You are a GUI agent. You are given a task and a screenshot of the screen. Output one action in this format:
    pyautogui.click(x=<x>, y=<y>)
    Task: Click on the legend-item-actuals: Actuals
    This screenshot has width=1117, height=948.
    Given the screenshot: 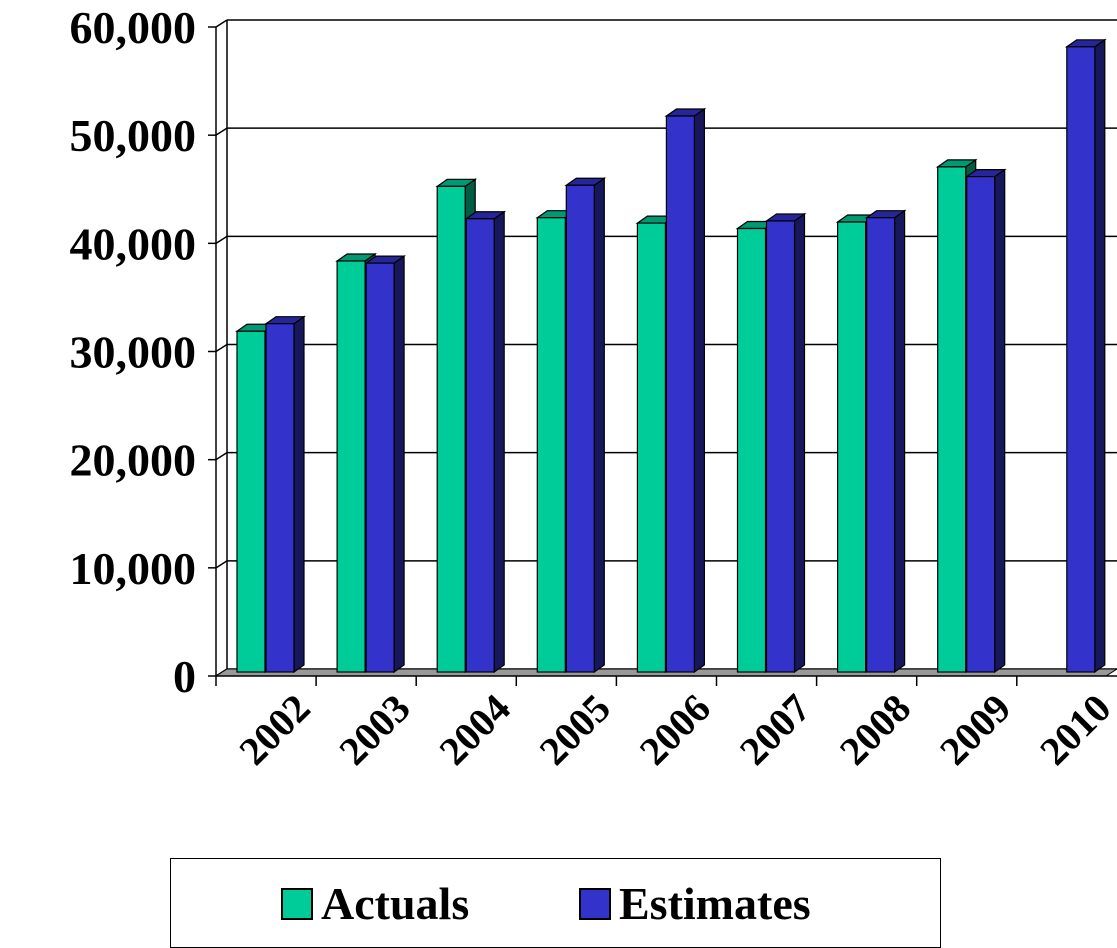 What is the action you would take?
    pyautogui.click(x=375, y=904)
    